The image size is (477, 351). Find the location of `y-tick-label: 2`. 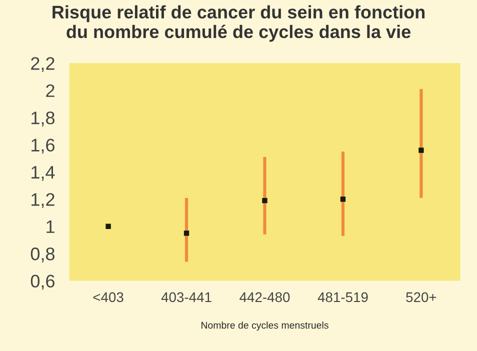

y-tick-label: 2 is located at coordinates (50, 90).